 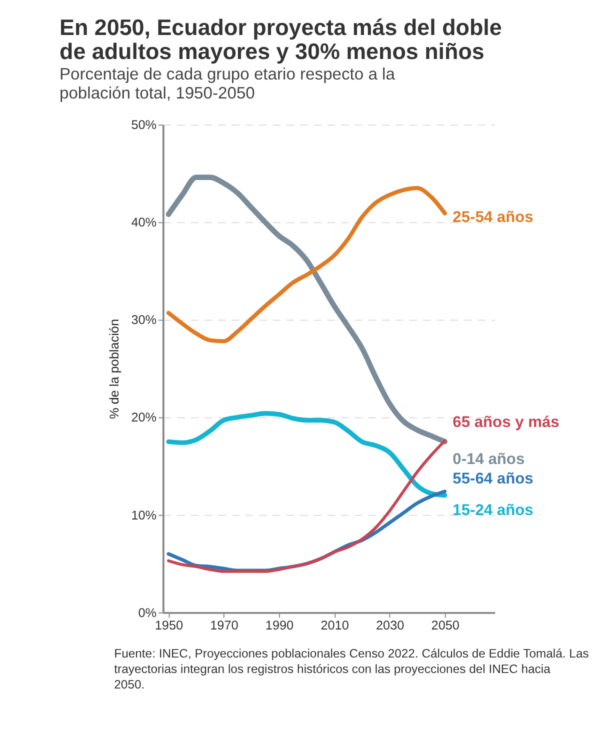 I want to click on y-tick-label: 10%, so click(x=144, y=515).